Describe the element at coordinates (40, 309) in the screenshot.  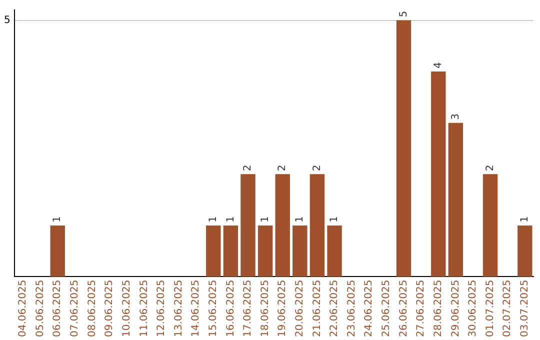
I see `x-tick-label: 05.06.2025` at that location.